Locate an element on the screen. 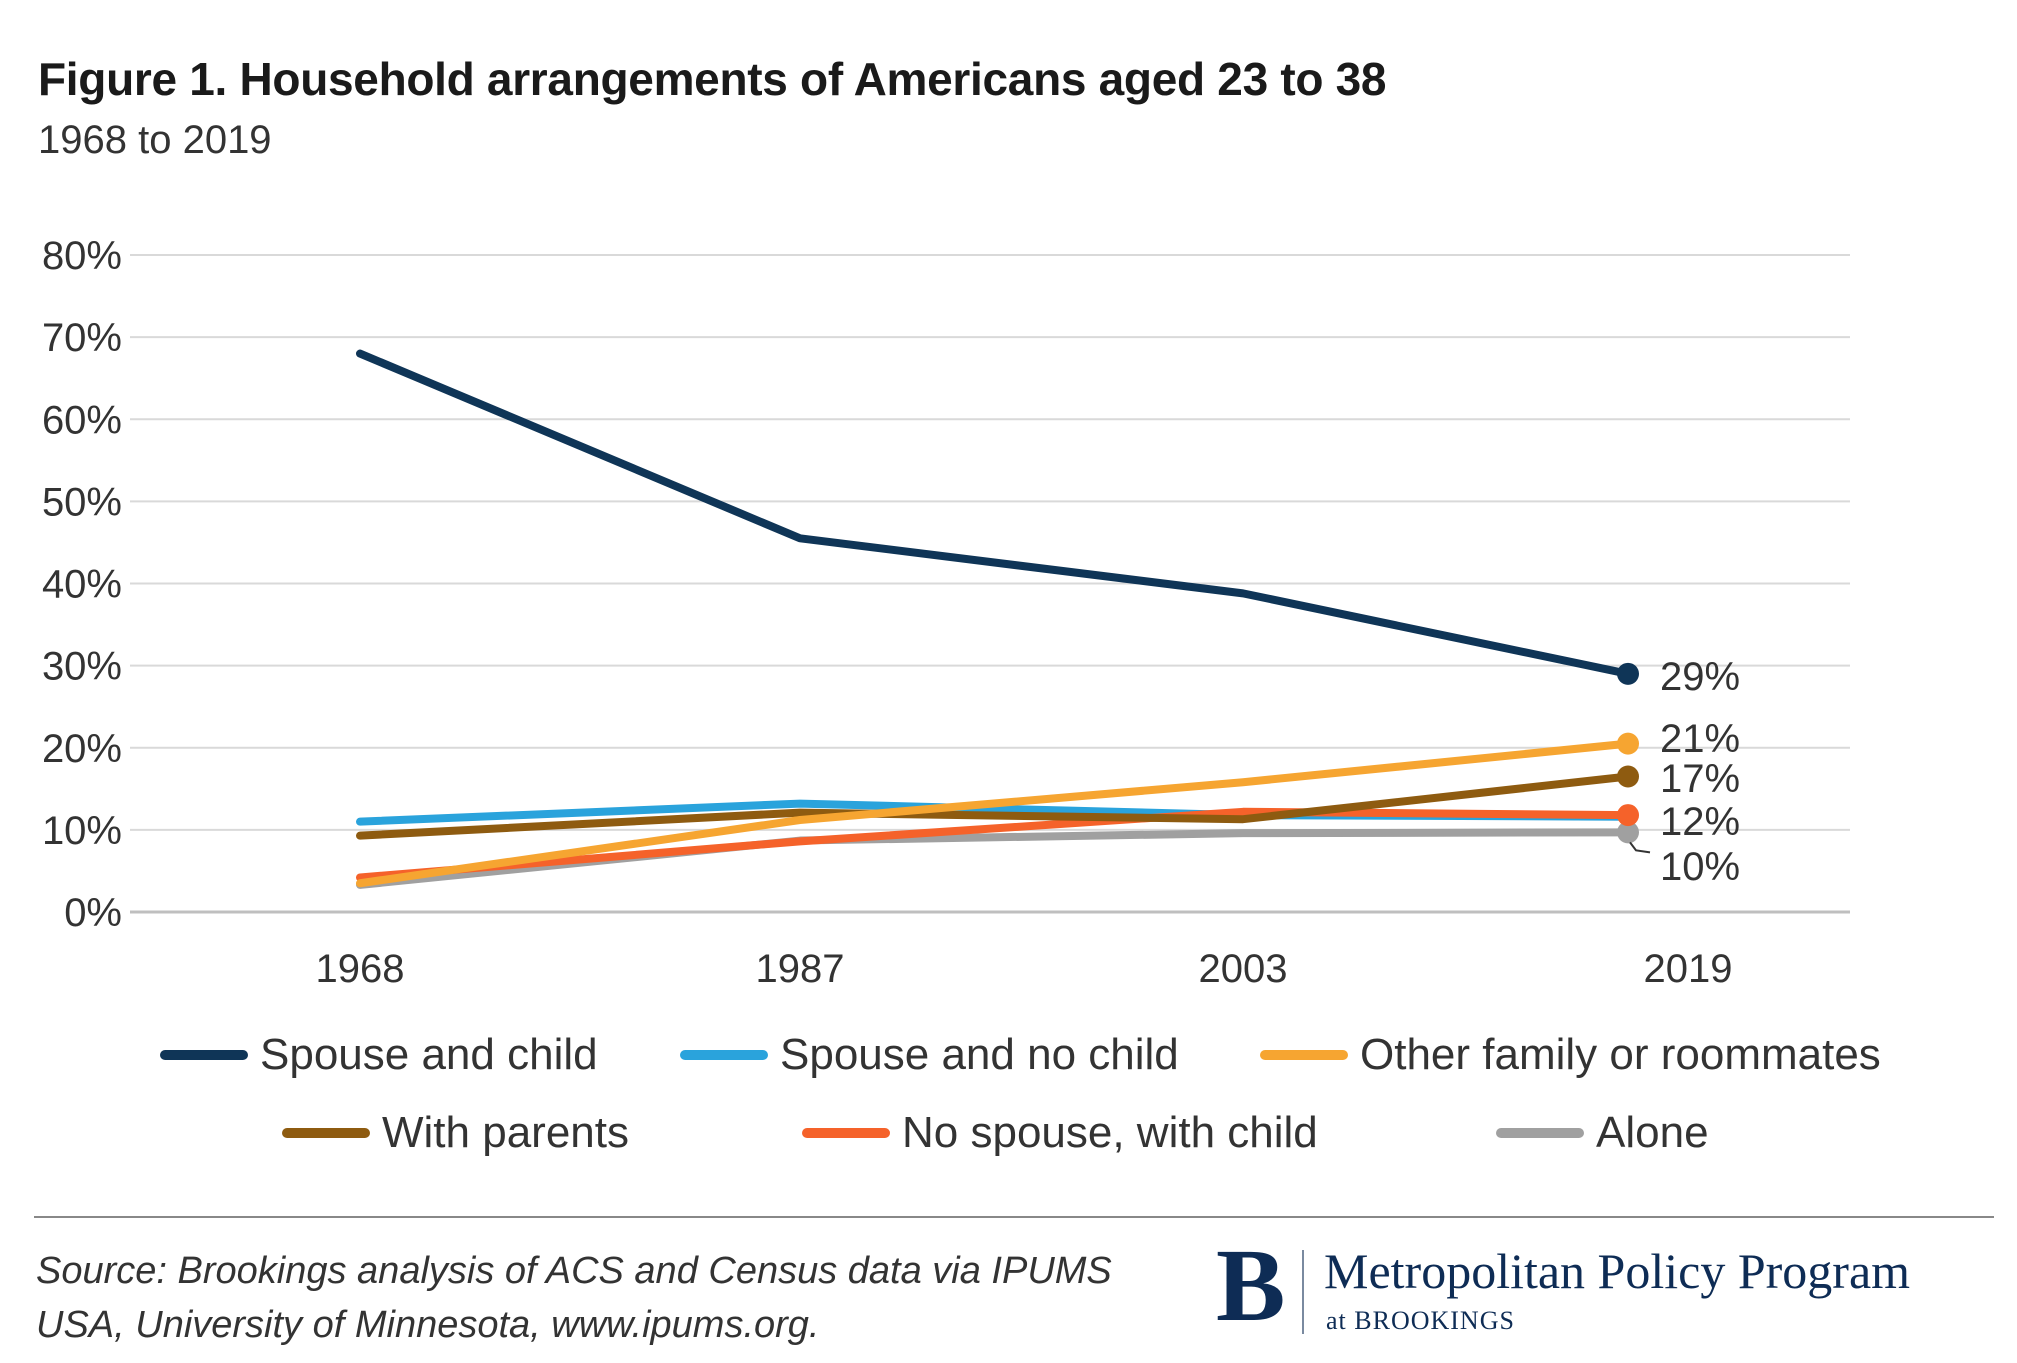 The height and width of the screenshot is (1363, 2017). y-tick-label: 70% is located at coordinates (82, 338).